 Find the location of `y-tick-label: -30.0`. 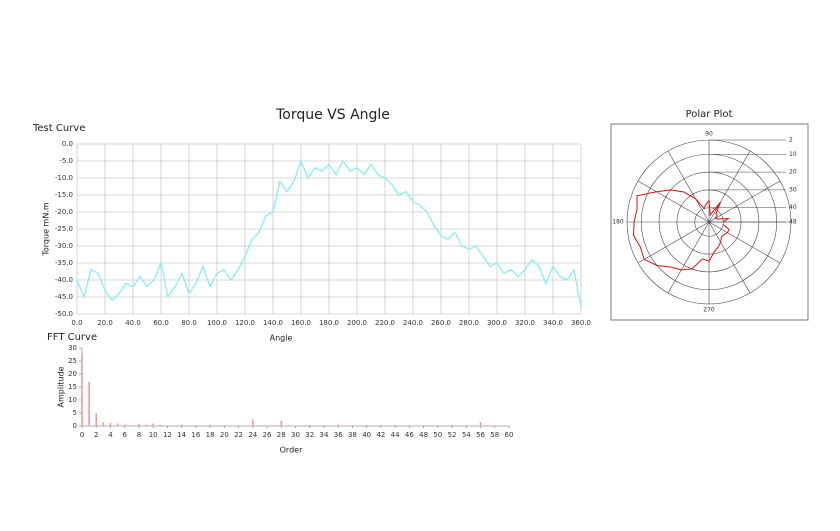

y-tick-label: -30.0 is located at coordinates (64, 246).